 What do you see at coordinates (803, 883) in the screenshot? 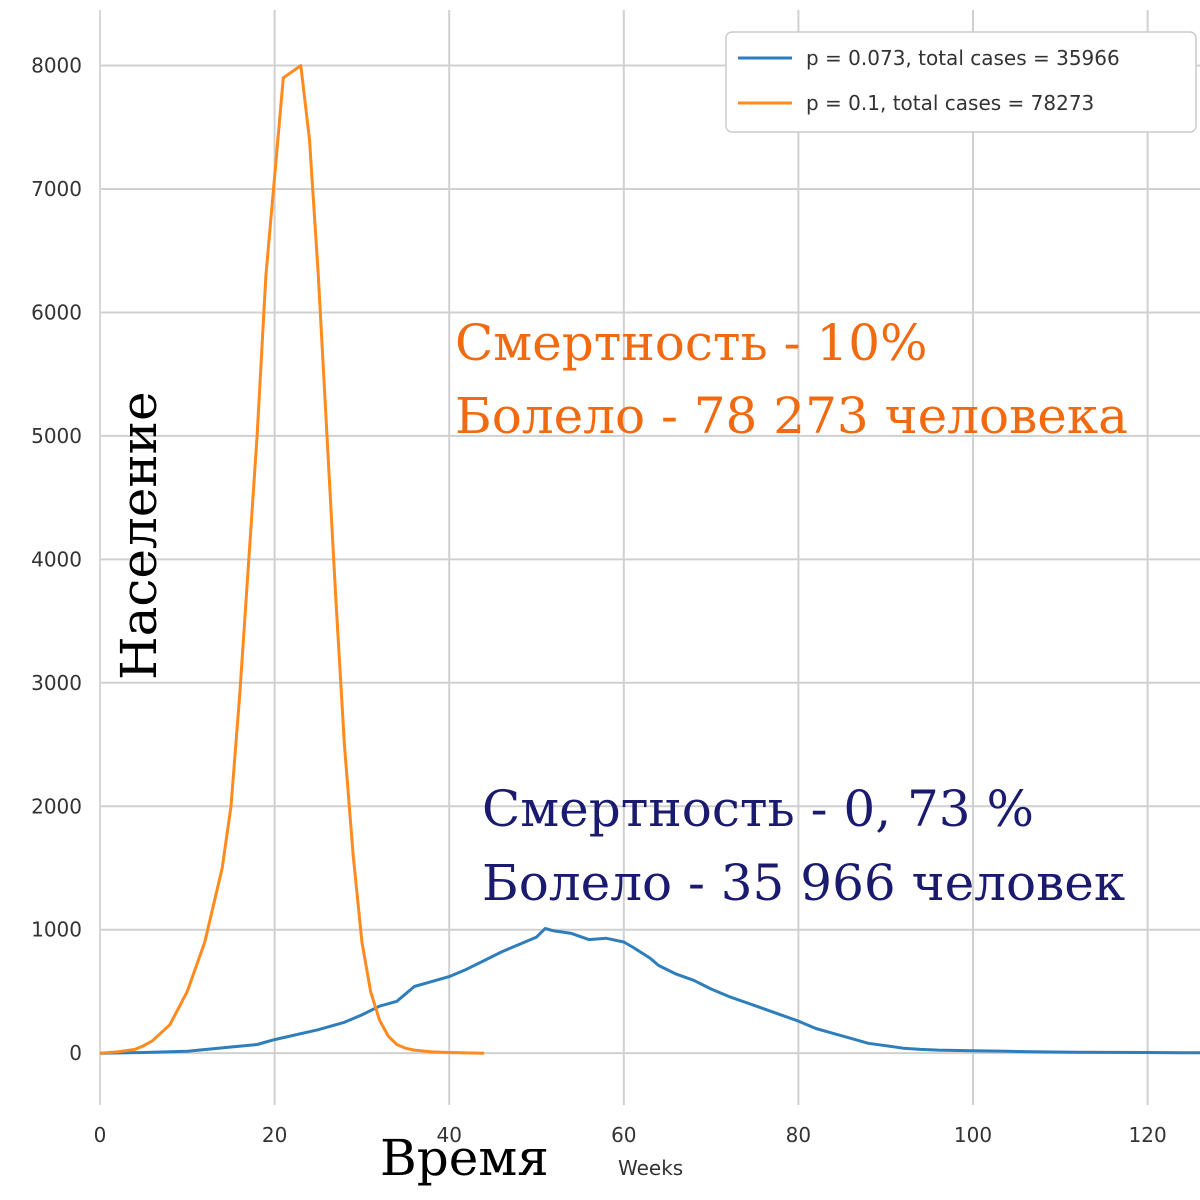
I see `annotation-navy-cases: Болело - 35 966 человек` at bounding box center [803, 883].